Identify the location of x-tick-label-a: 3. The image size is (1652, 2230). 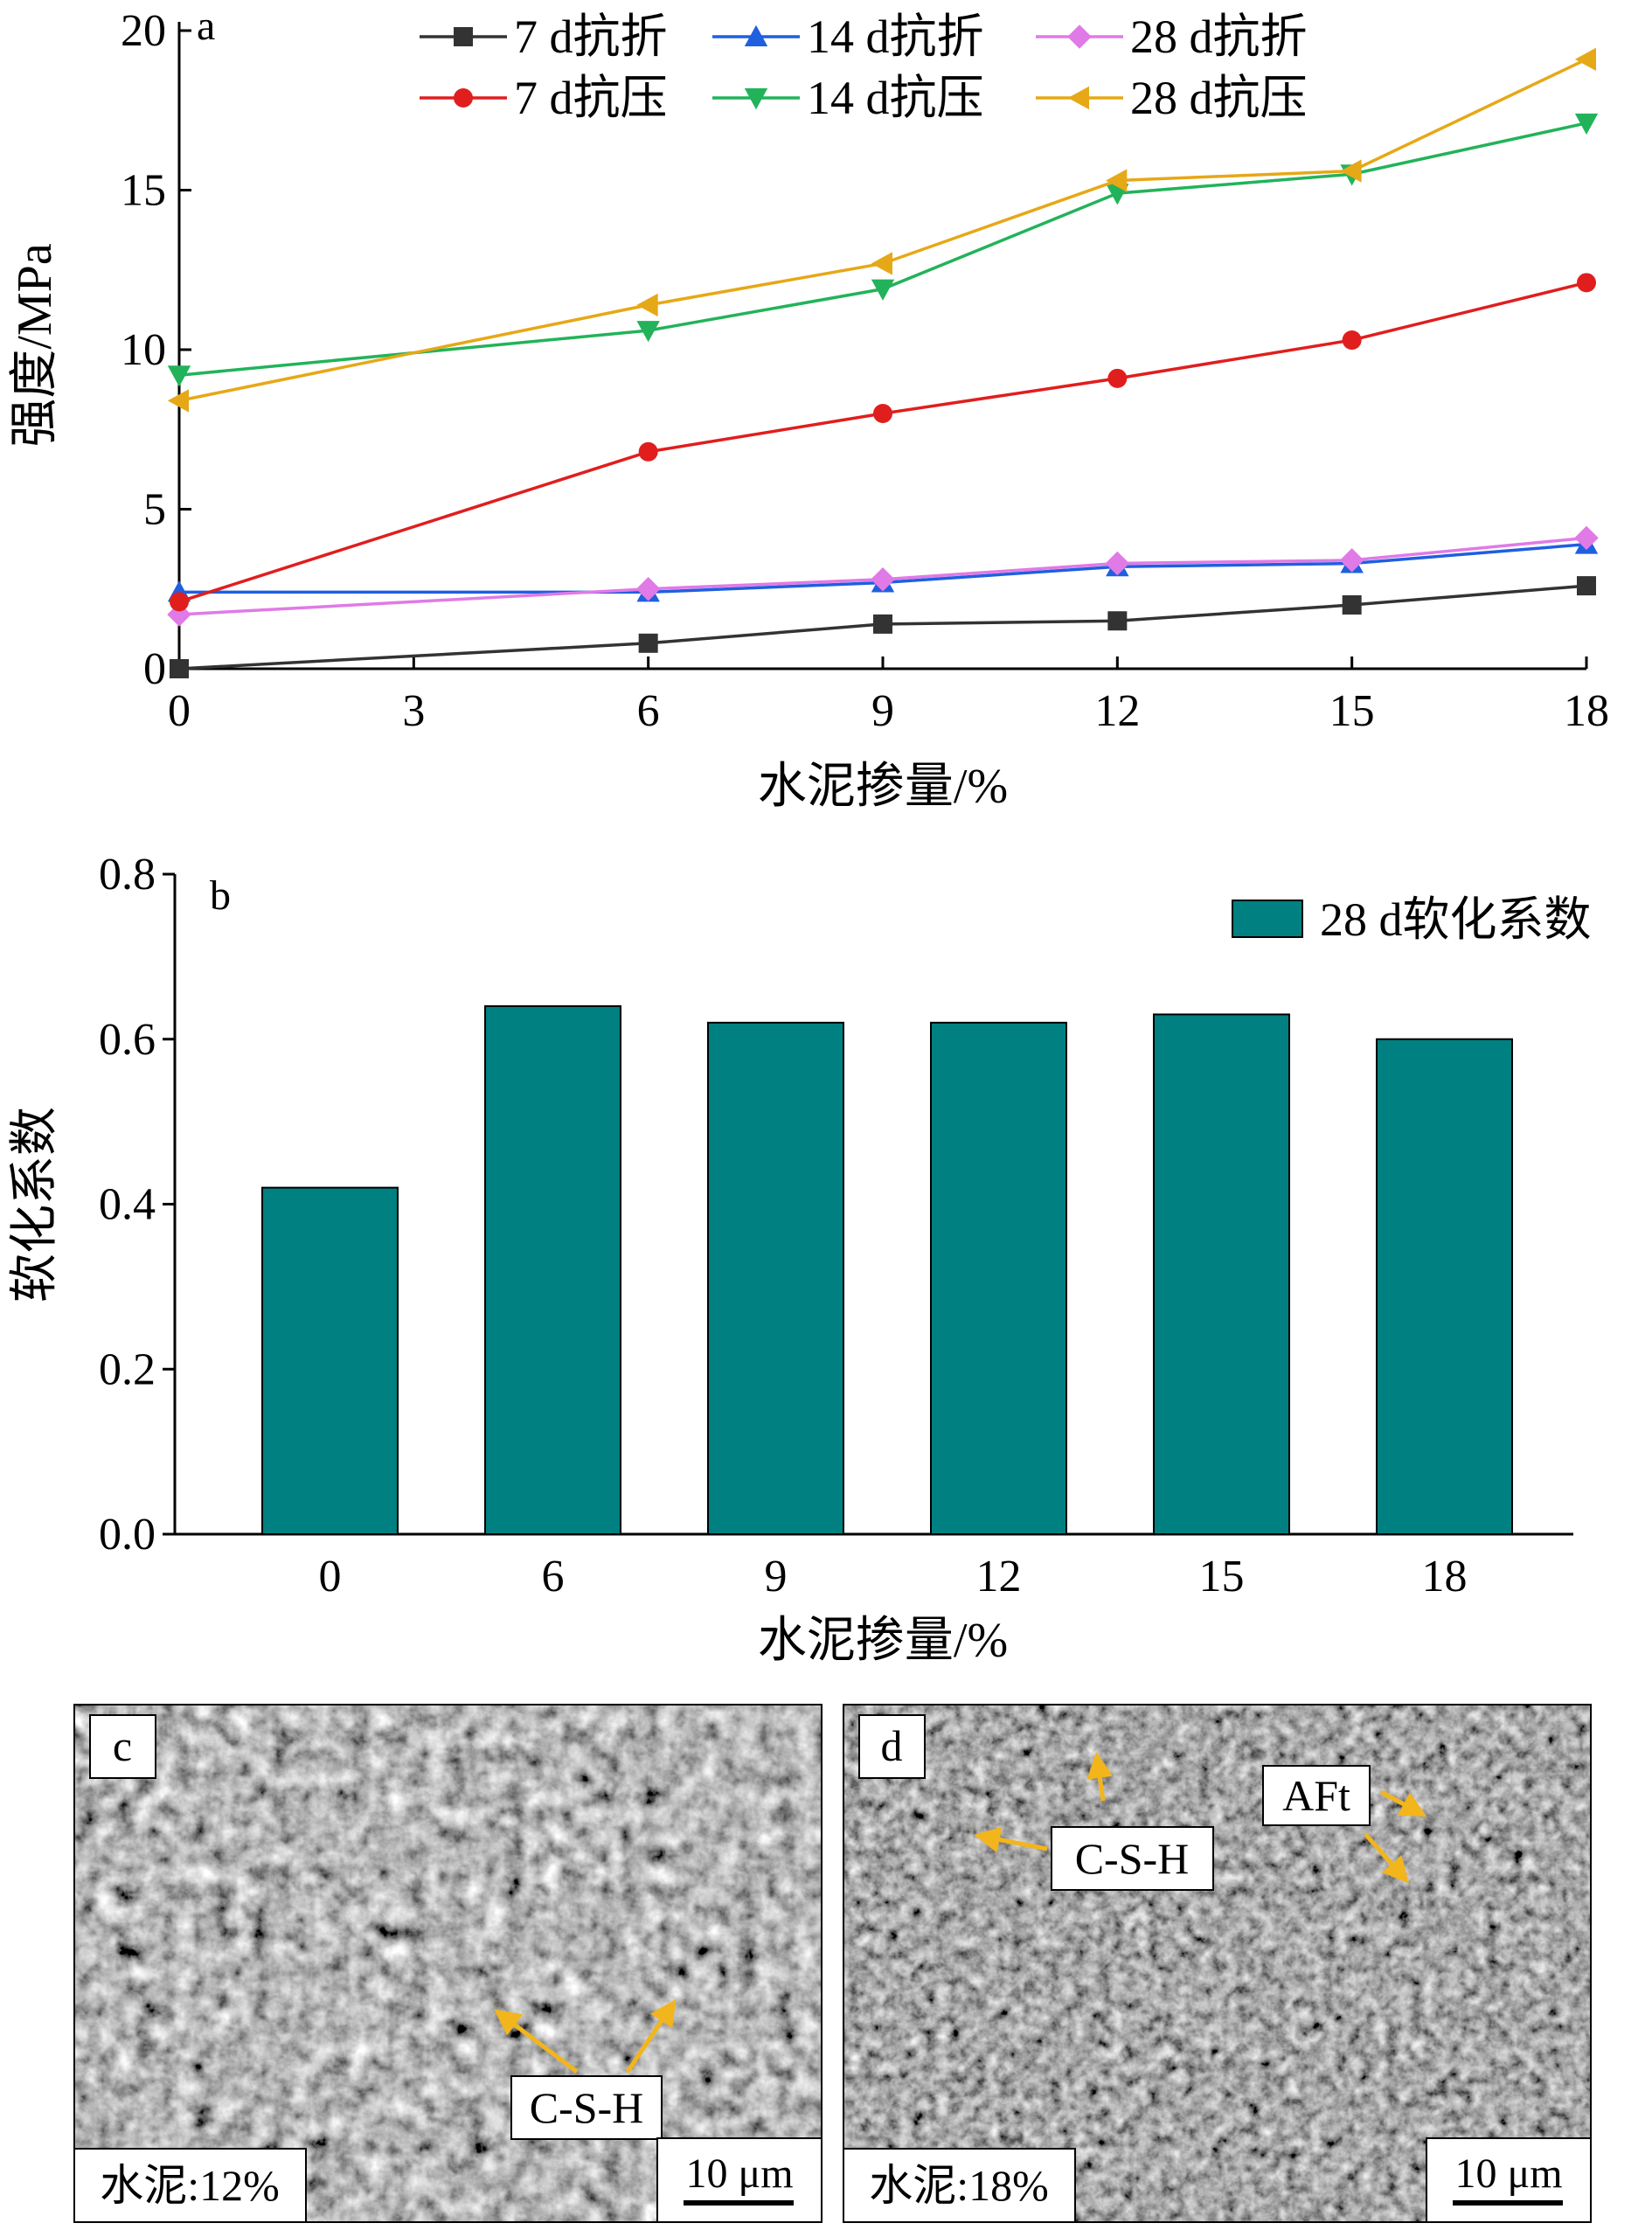
(414, 711).